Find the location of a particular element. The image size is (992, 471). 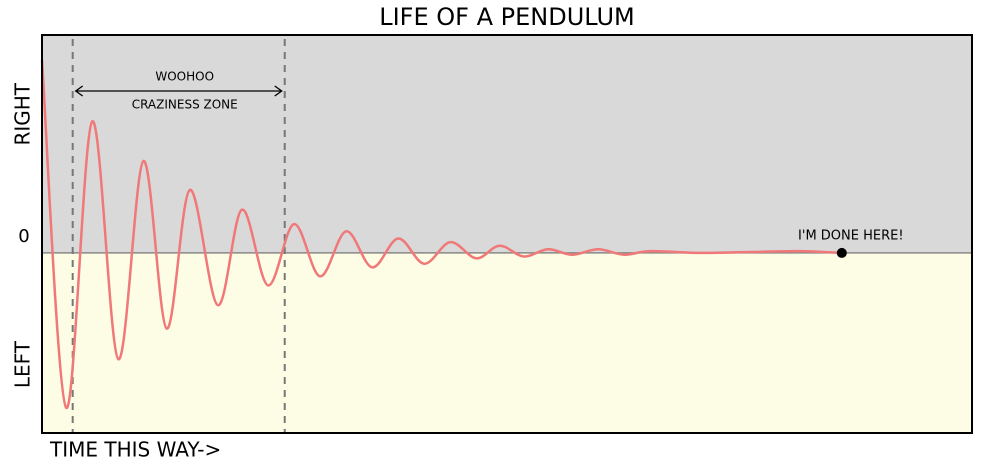

end-point is located at coordinates (841, 252).